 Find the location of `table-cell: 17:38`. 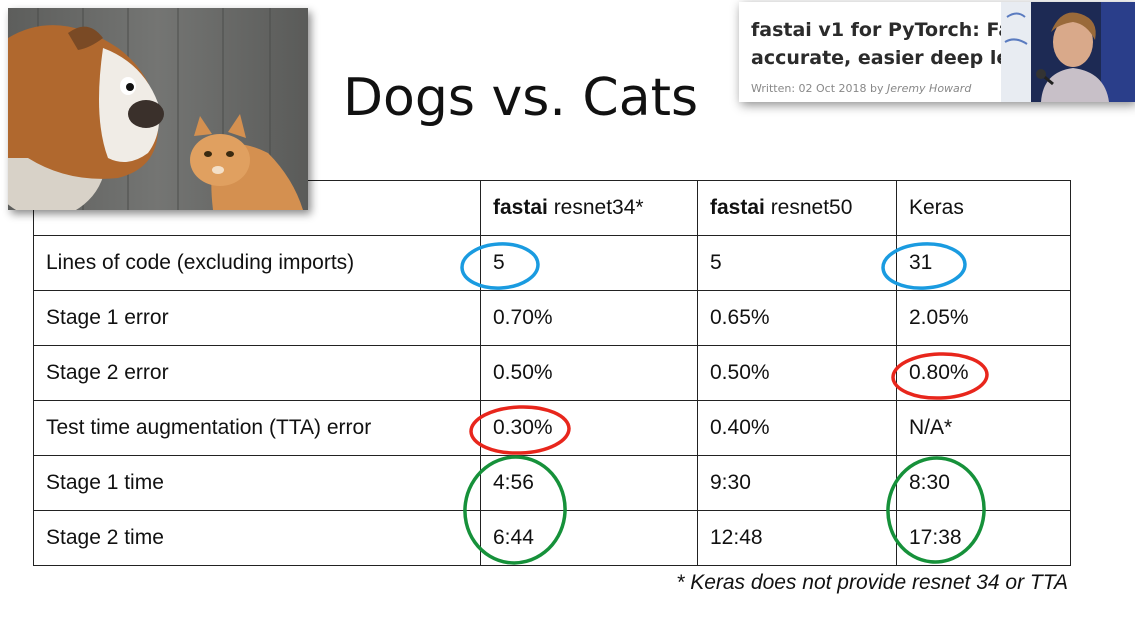

table-cell: 17:38 is located at coordinates (983, 538).